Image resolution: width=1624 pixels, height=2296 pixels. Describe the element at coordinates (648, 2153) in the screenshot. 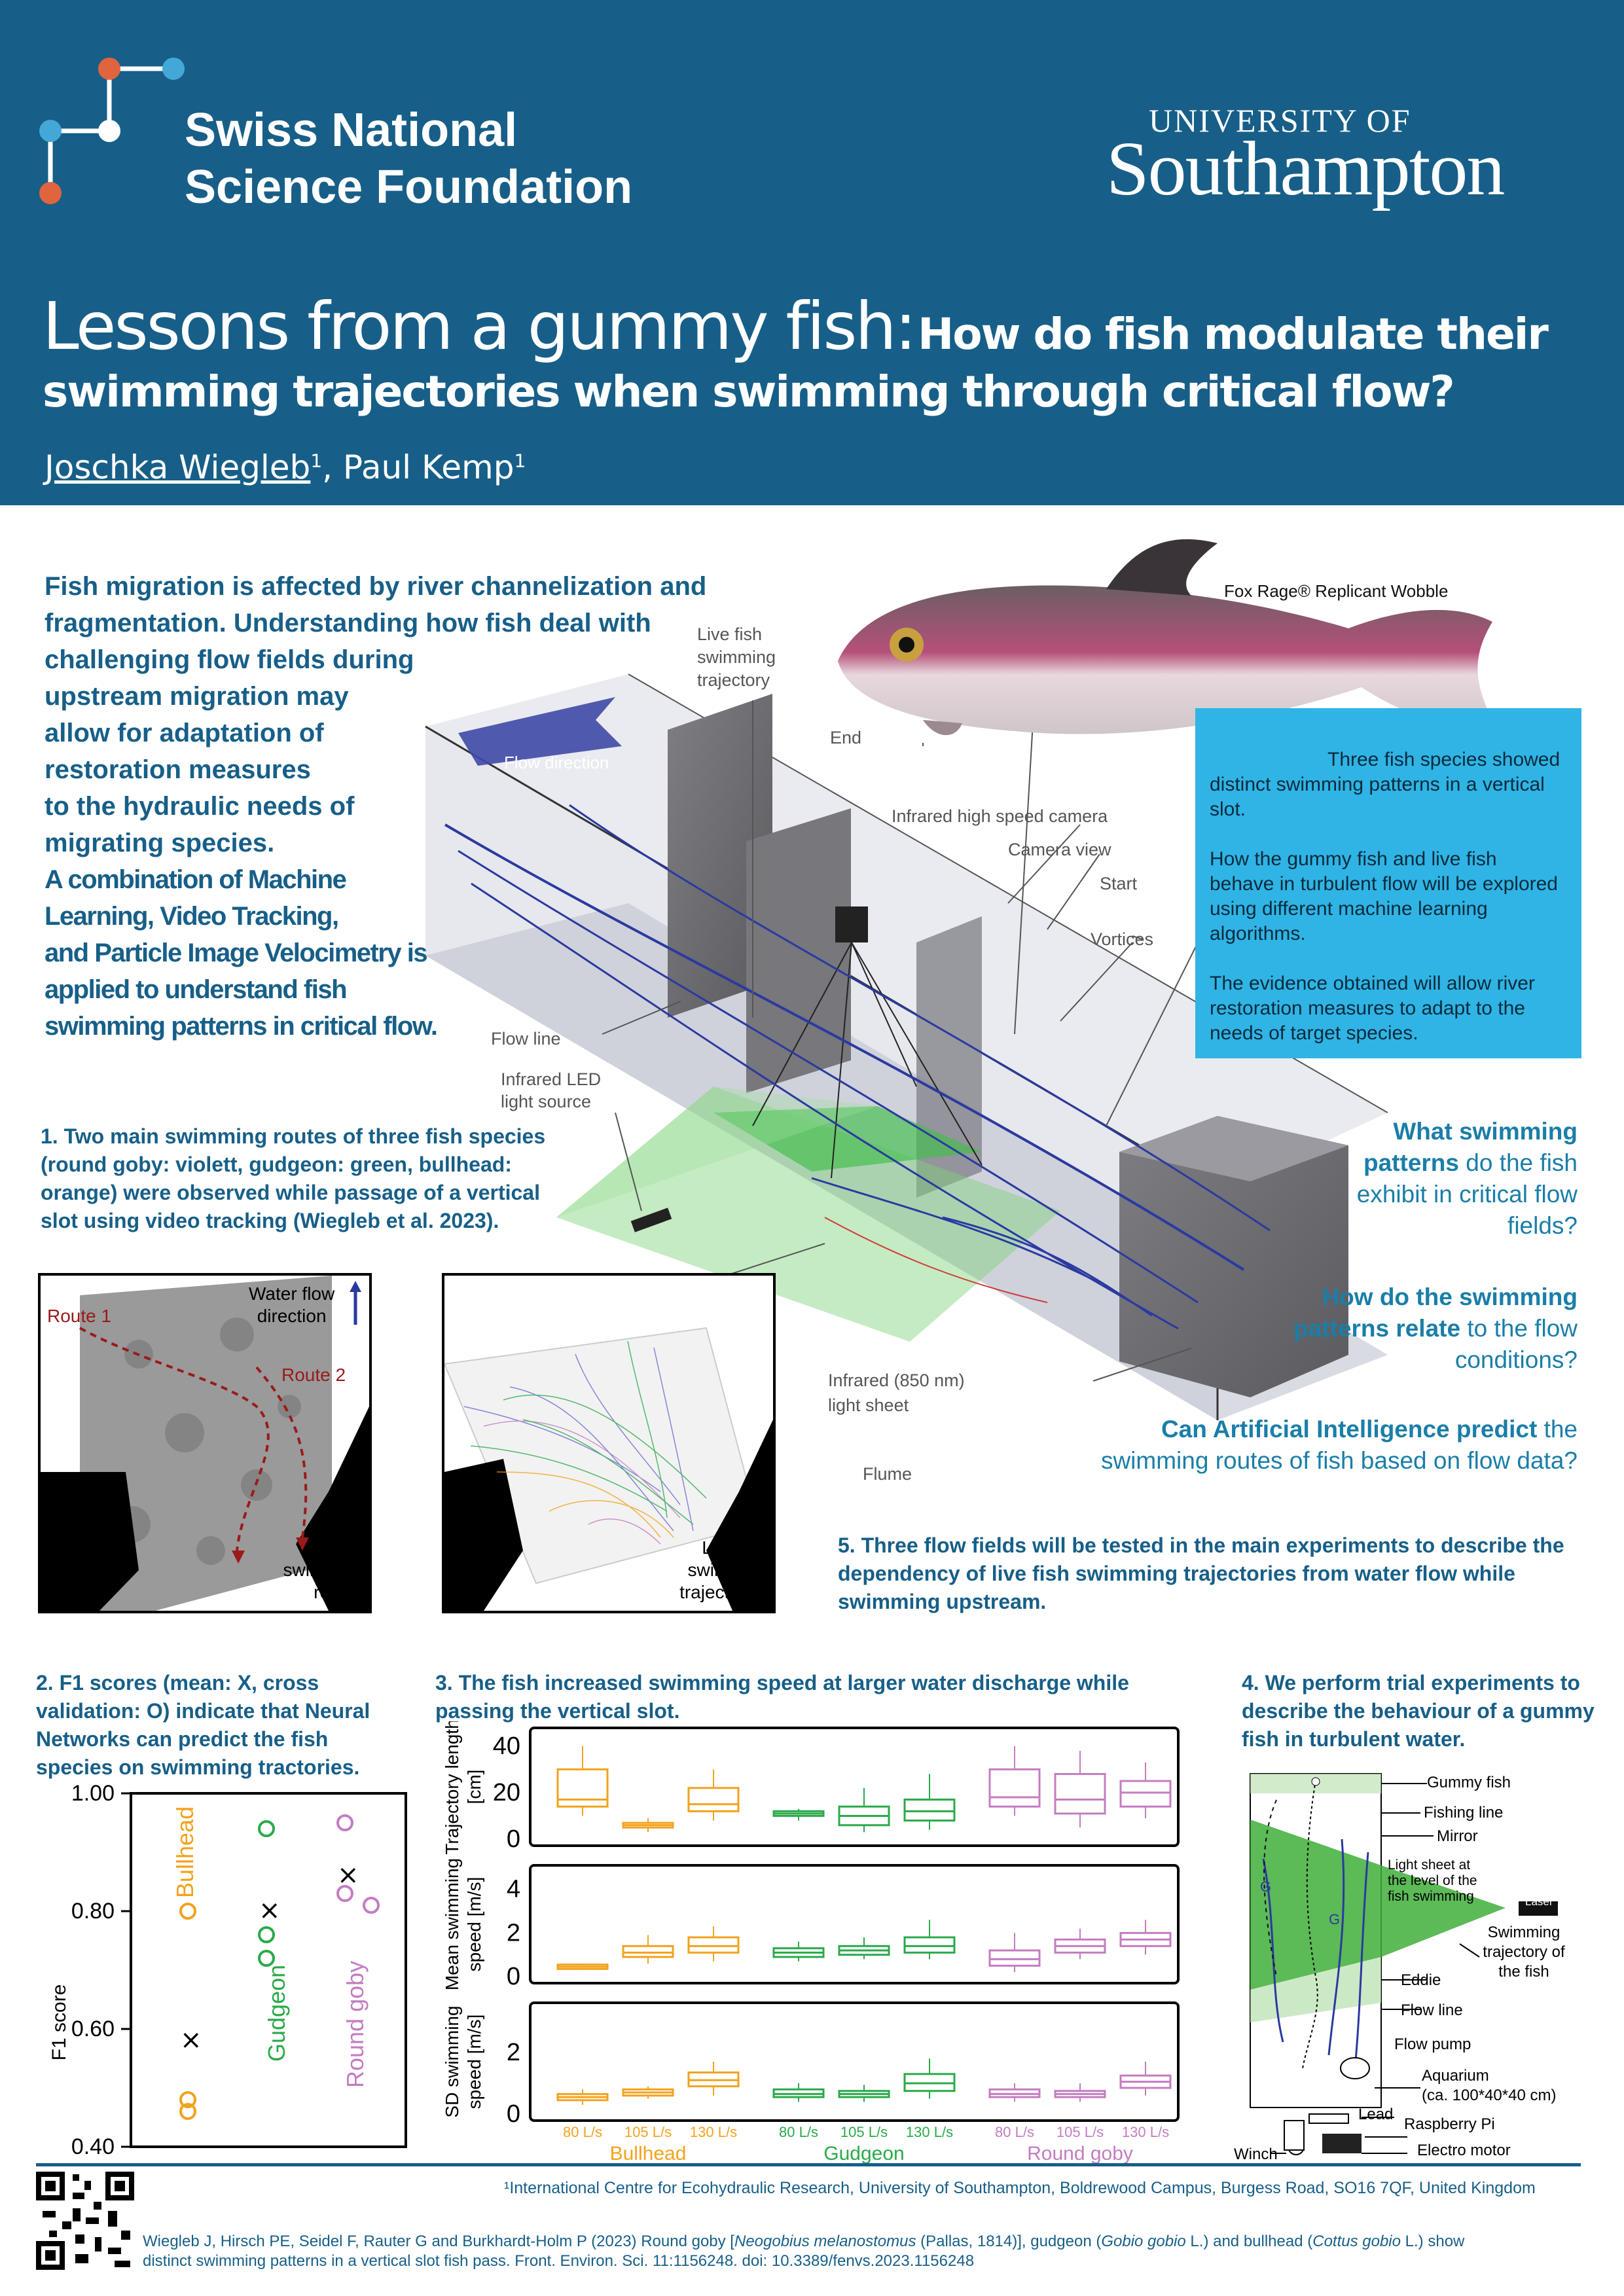

I see `boxplot-group-label: Bullhead` at that location.